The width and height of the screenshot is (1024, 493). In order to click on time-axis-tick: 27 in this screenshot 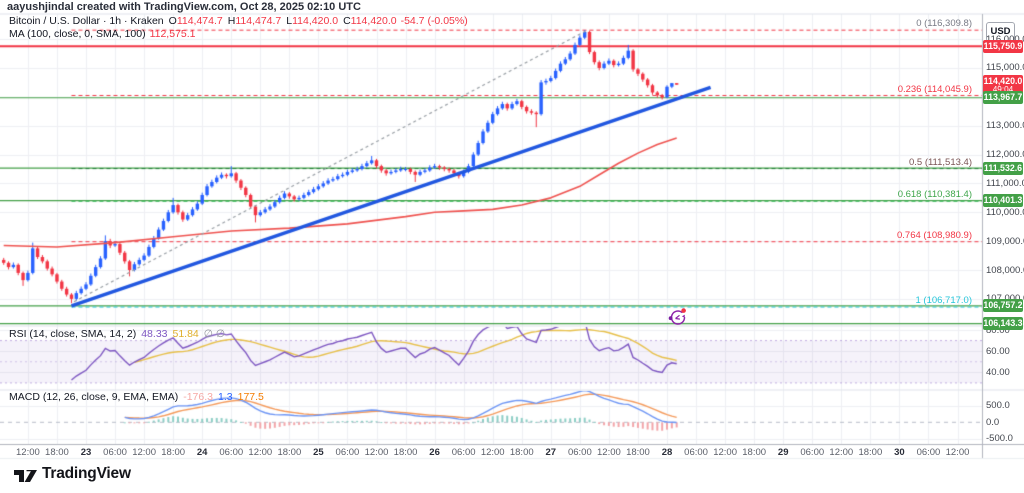, I will do `click(551, 452)`.